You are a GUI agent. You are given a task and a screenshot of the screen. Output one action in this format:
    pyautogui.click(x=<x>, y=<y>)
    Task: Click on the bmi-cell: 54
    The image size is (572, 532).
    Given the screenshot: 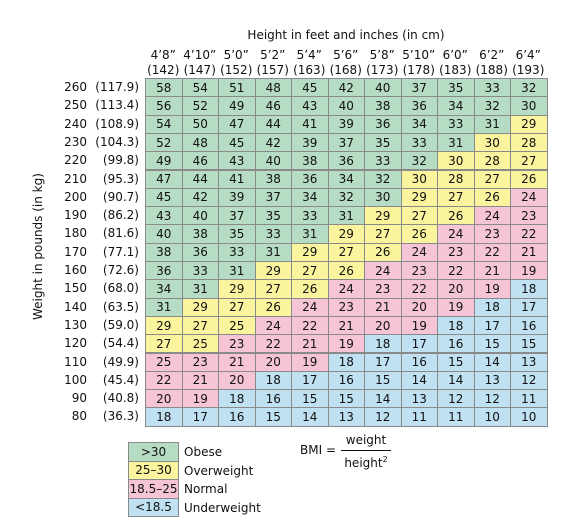 What is the action you would take?
    pyautogui.click(x=164, y=124)
    